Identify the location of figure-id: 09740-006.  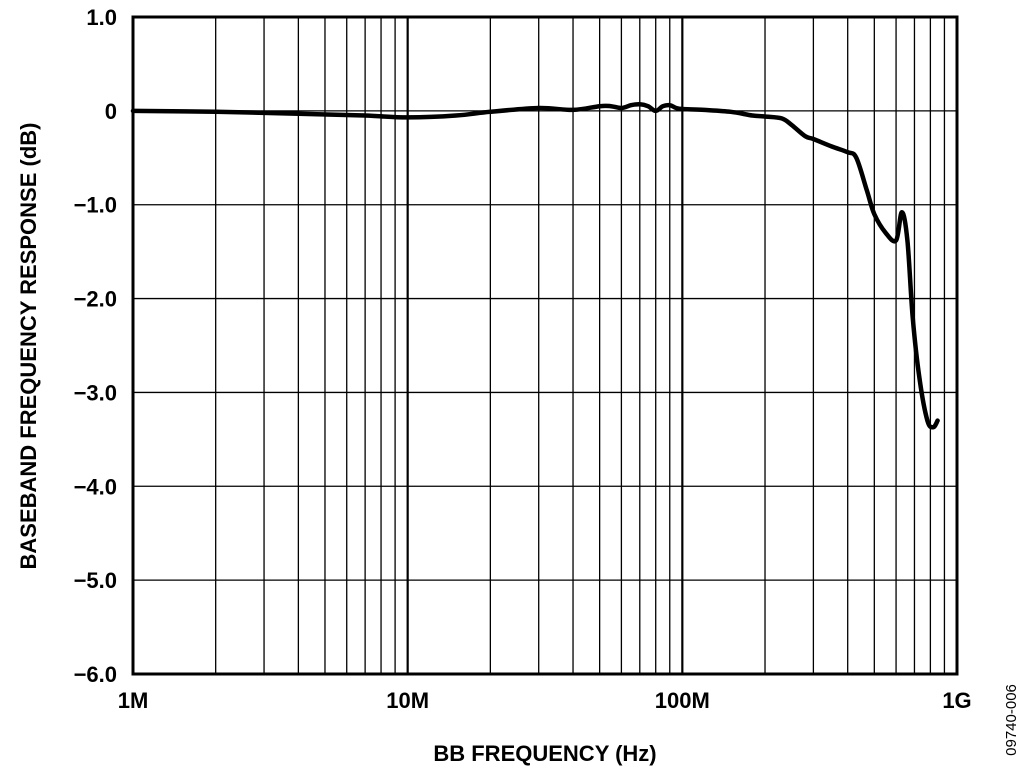
(1011, 720).